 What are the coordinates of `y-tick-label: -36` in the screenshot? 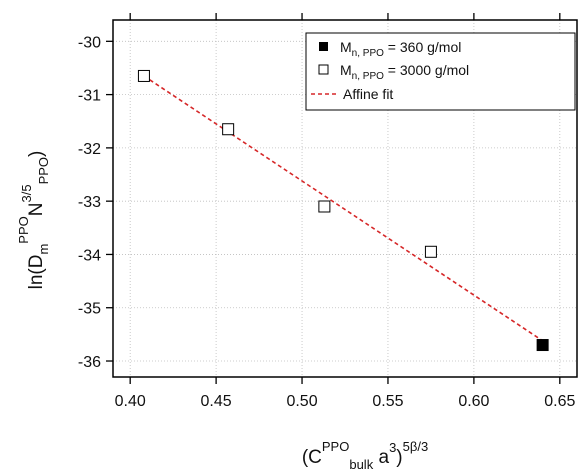 It's located at (89, 362).